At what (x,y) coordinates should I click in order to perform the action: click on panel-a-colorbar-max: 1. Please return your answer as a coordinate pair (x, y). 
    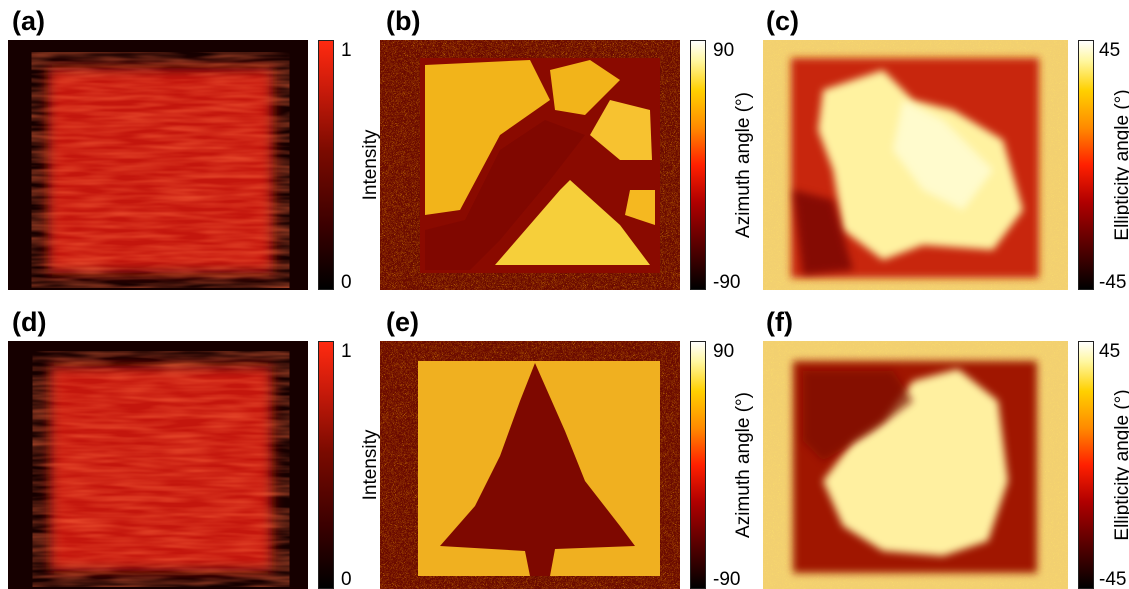
    Looking at the image, I should click on (346, 50).